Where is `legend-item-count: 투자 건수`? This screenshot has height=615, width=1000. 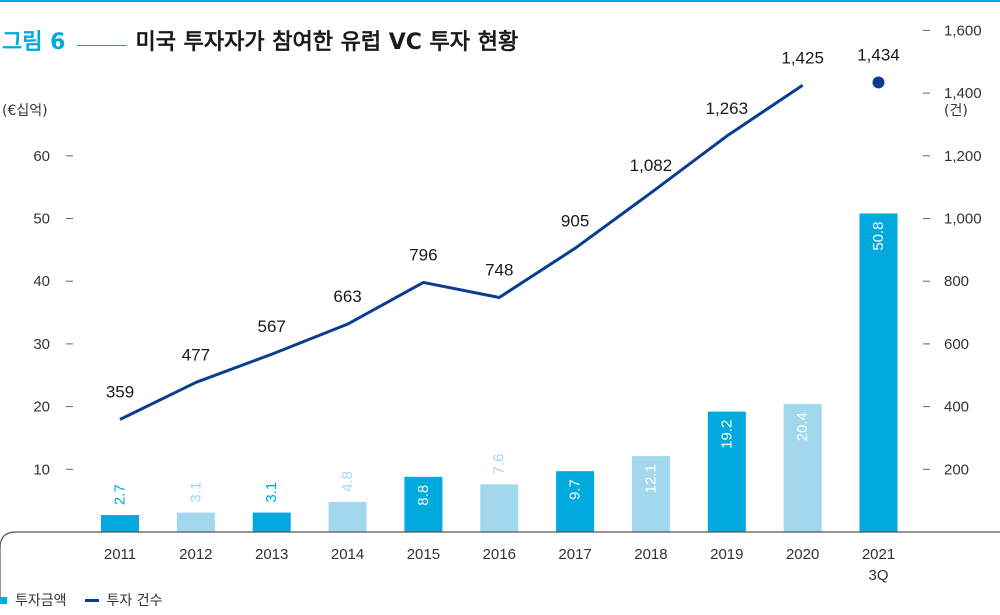
legend-item-count: 투자 건수 is located at coordinates (123, 600).